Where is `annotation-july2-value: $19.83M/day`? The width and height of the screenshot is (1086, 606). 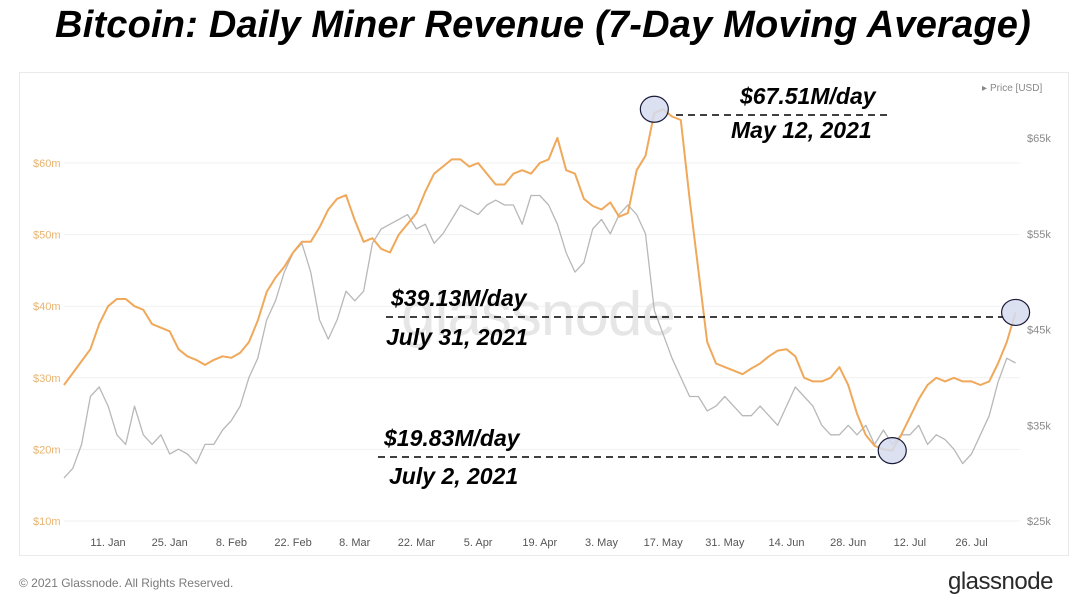
annotation-july2-value: $19.83M/day is located at coordinates (452, 438).